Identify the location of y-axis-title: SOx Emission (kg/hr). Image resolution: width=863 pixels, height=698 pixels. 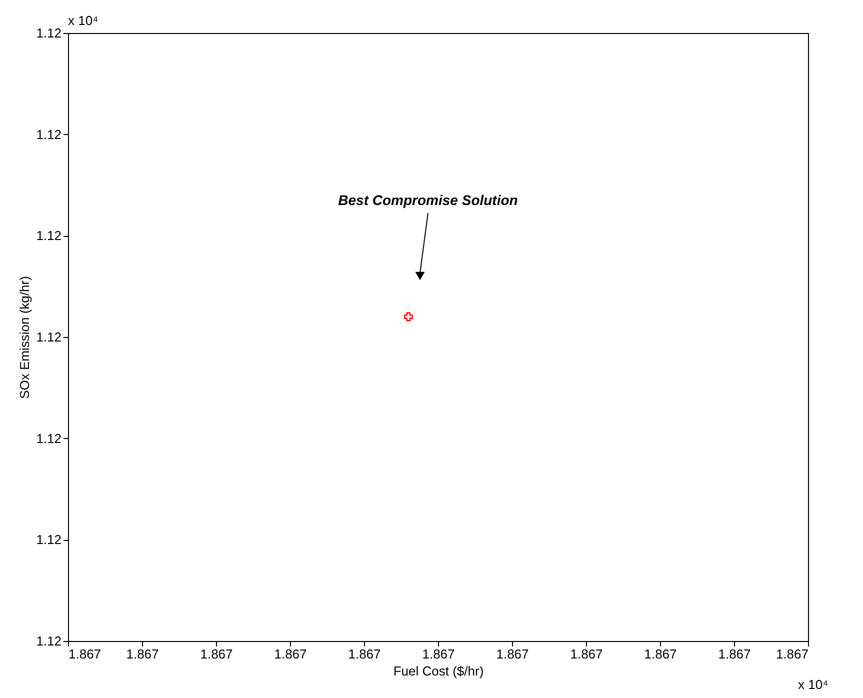
(24, 337).